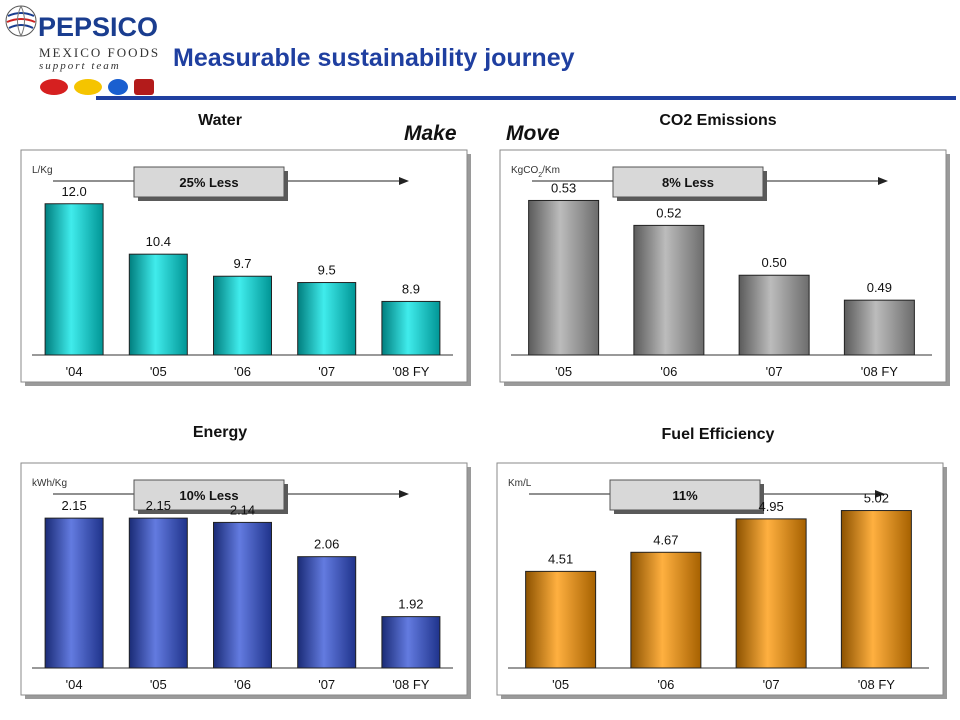 The height and width of the screenshot is (720, 960). I want to click on callout-text: 11%, so click(685, 495).